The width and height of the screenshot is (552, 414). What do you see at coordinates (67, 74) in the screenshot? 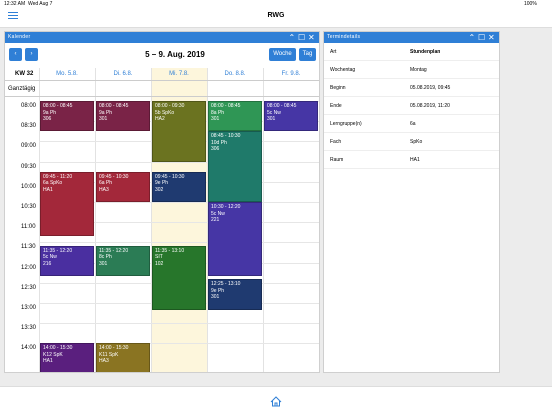
I see `day-label: Mo. 5.8.` at bounding box center [67, 74].